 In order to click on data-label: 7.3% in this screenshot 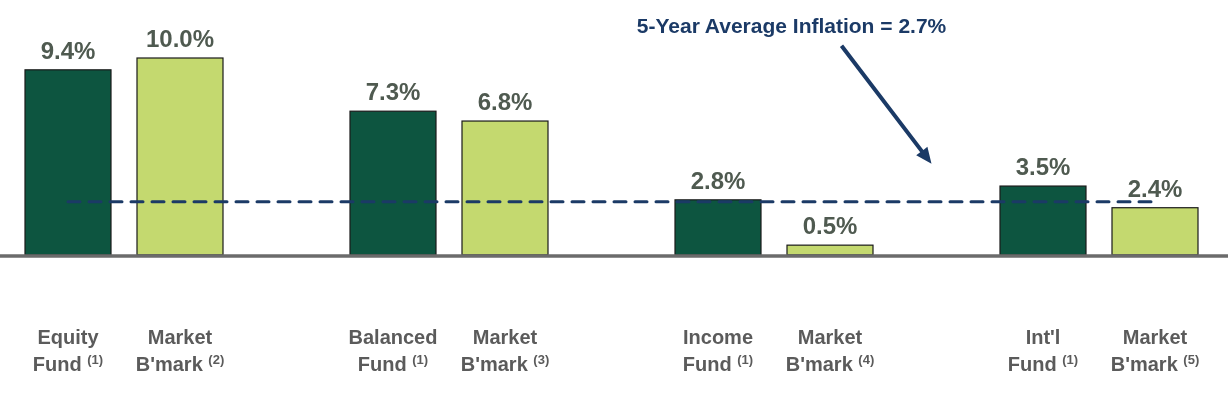, I will do `click(393, 92)`.